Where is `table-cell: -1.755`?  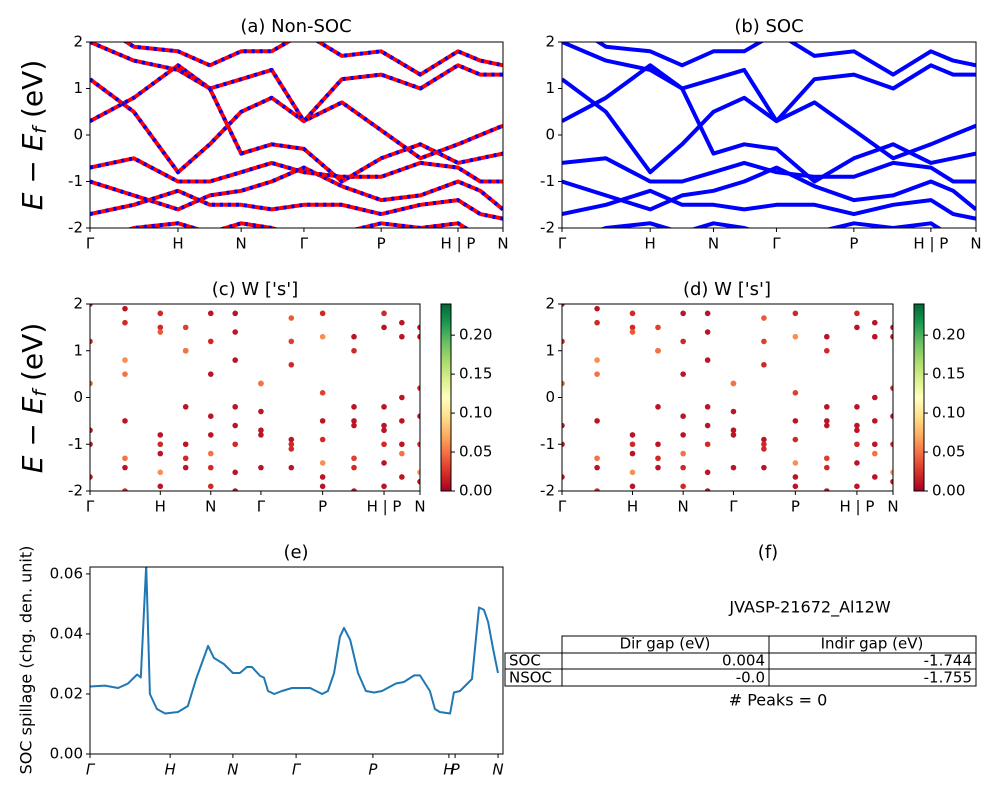 table-cell: -1.755 is located at coordinates (948, 678).